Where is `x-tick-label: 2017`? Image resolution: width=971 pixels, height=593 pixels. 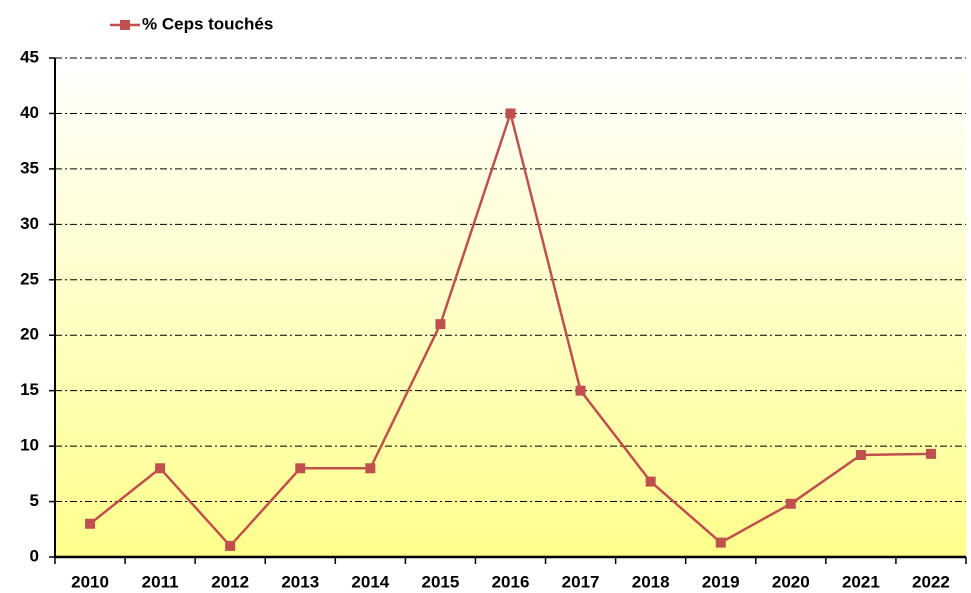
x-tick-label: 2017 is located at coordinates (581, 581).